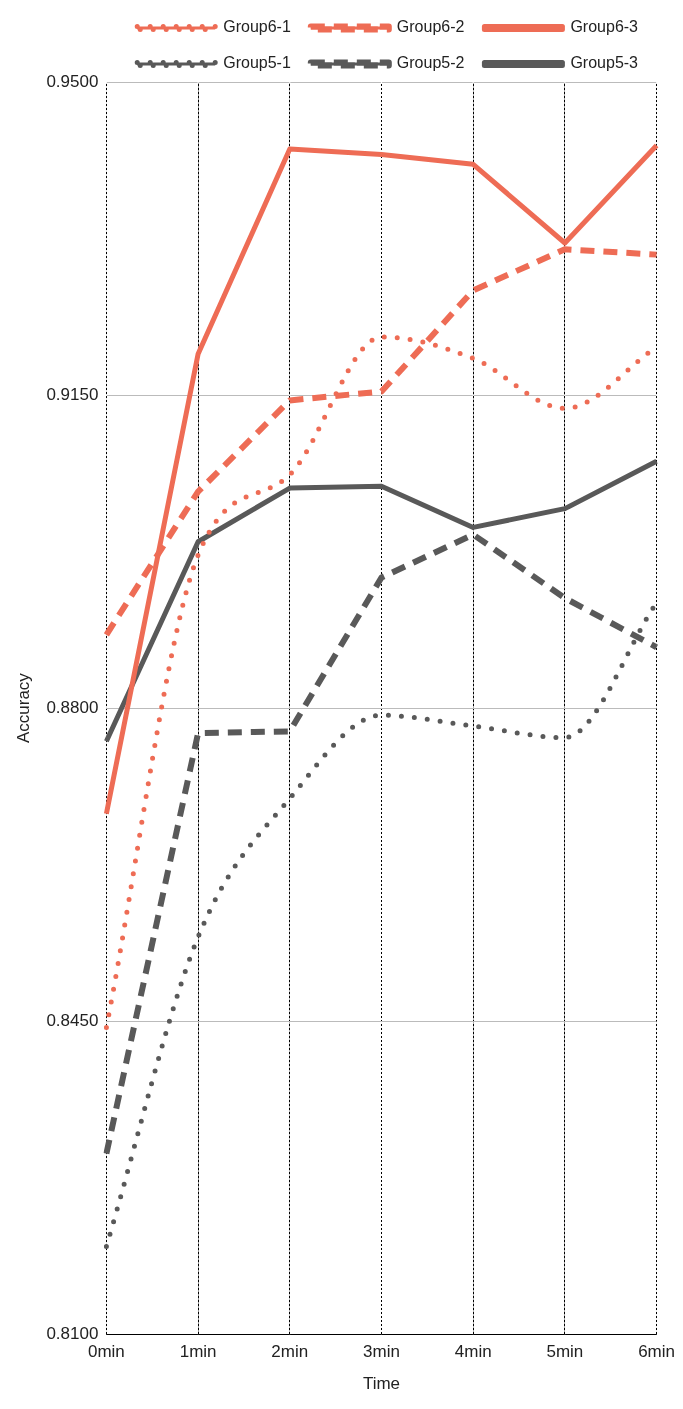 The image size is (683, 1409). Describe the element at coordinates (72, 394) in the screenshot. I see `y-tick-label: 0.9150` at that location.